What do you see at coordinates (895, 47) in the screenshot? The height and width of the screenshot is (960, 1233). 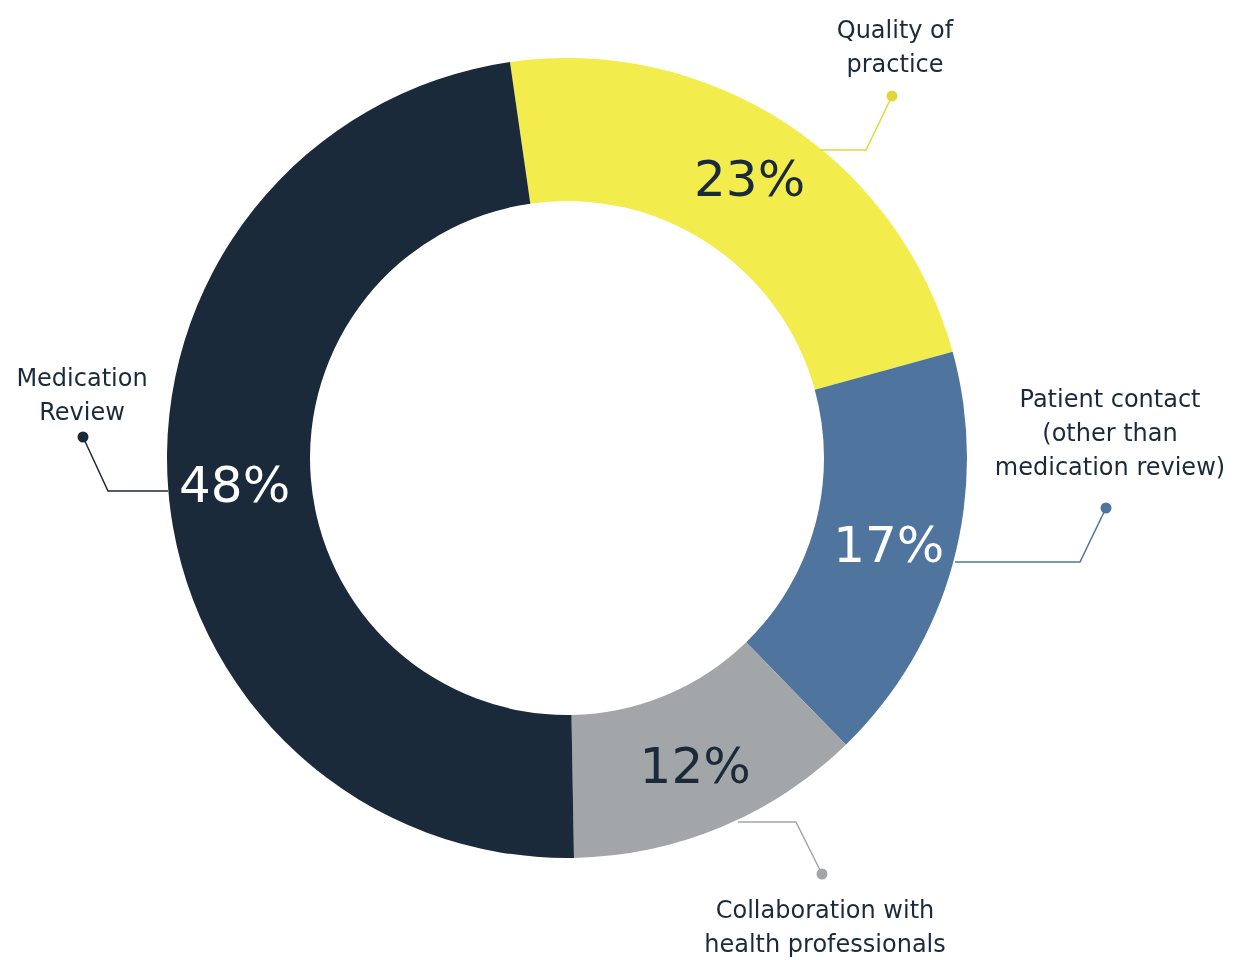 I see `slice-label: Quality of practice` at bounding box center [895, 47].